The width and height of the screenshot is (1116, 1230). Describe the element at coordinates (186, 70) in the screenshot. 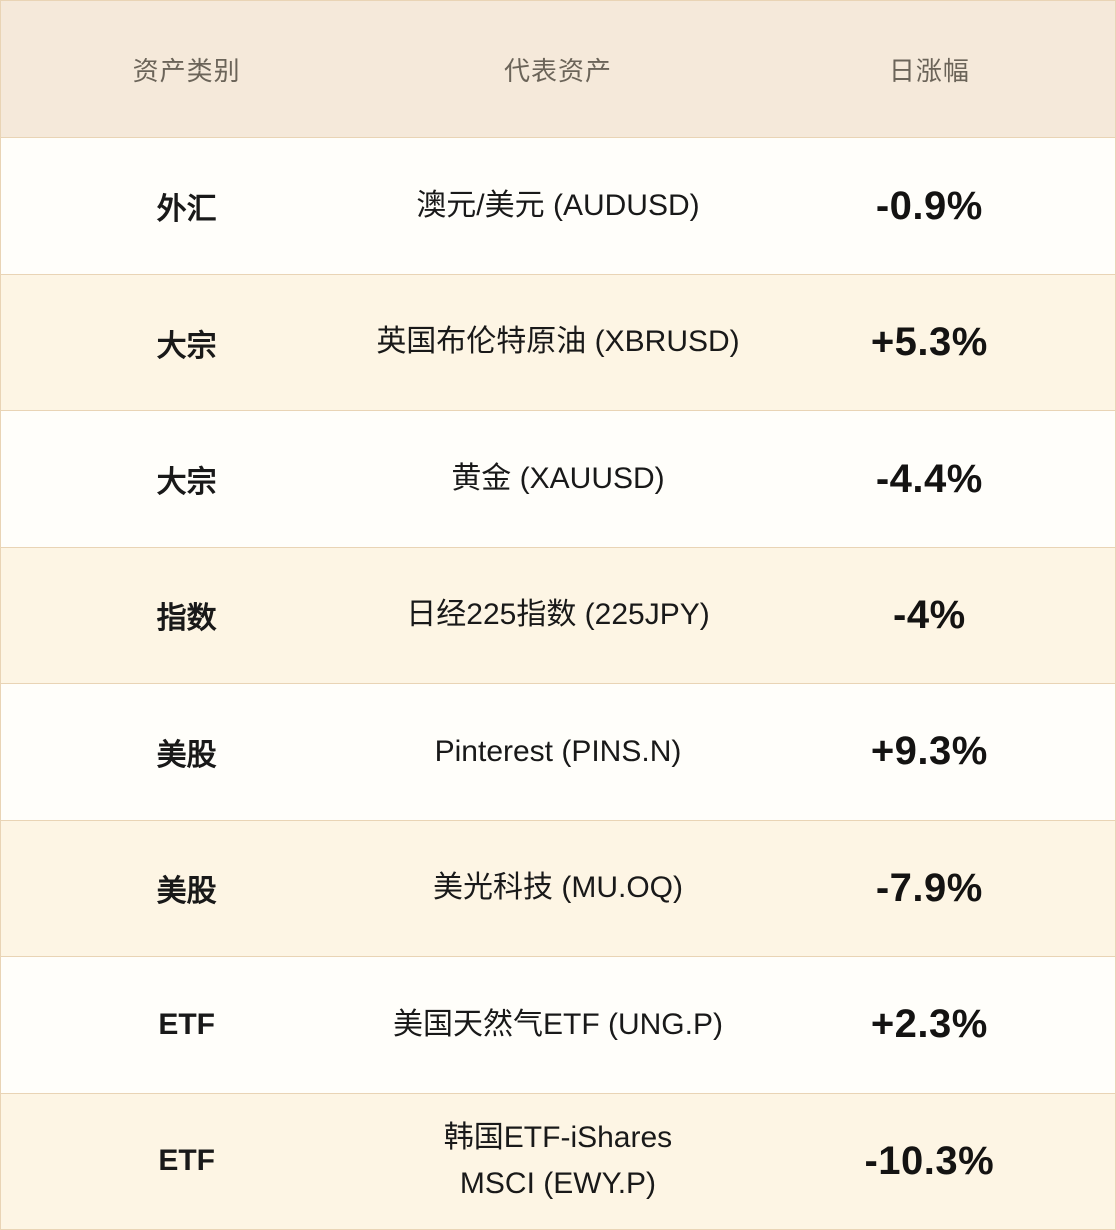

I see `header-category: 资产类别` at that location.